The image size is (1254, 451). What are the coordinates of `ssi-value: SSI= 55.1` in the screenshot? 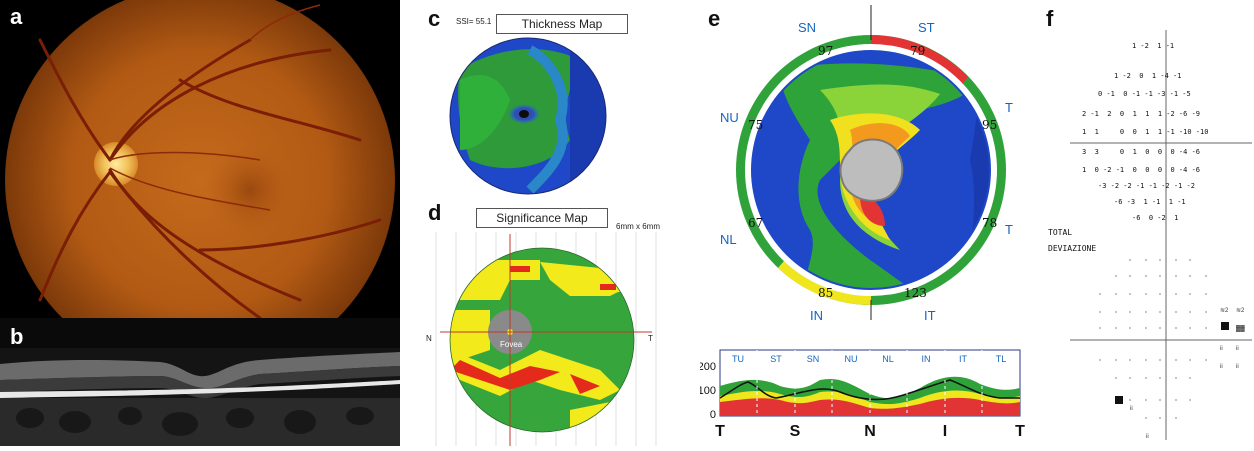 It's located at (474, 21).